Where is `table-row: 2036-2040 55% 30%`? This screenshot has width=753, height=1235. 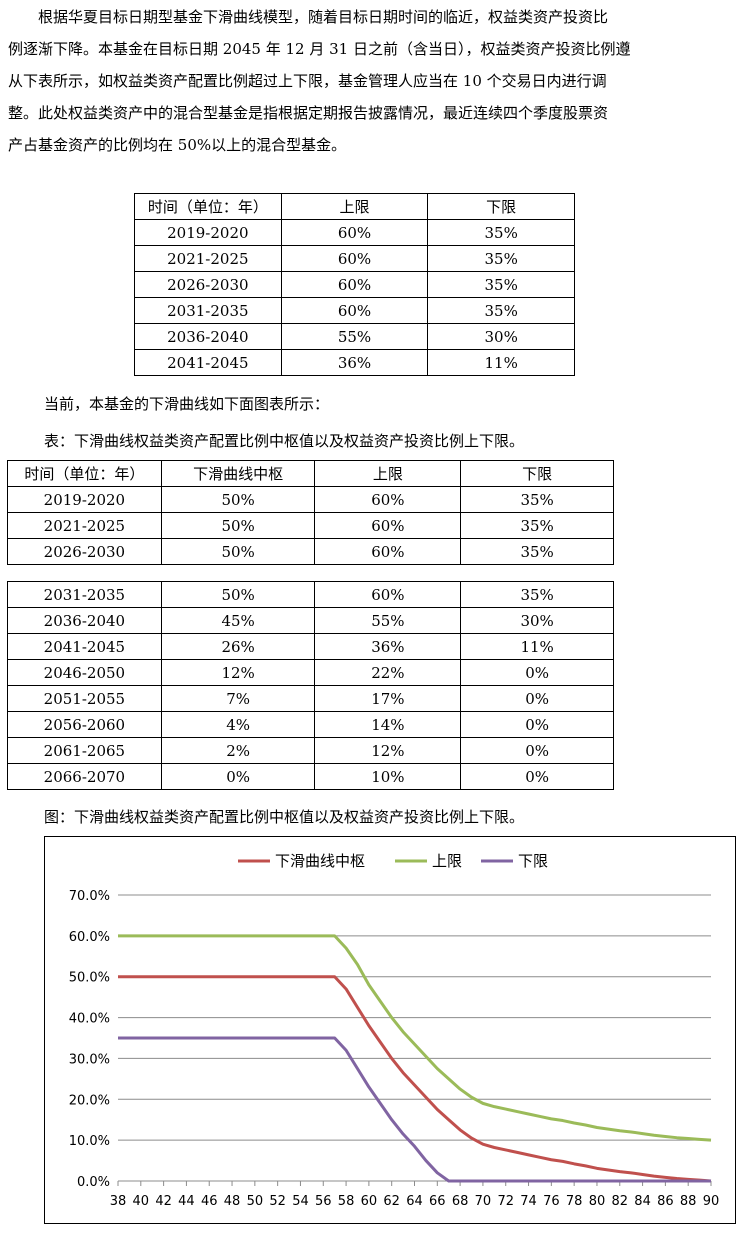 table-row: 2036-2040 55% 30% is located at coordinates (354, 336).